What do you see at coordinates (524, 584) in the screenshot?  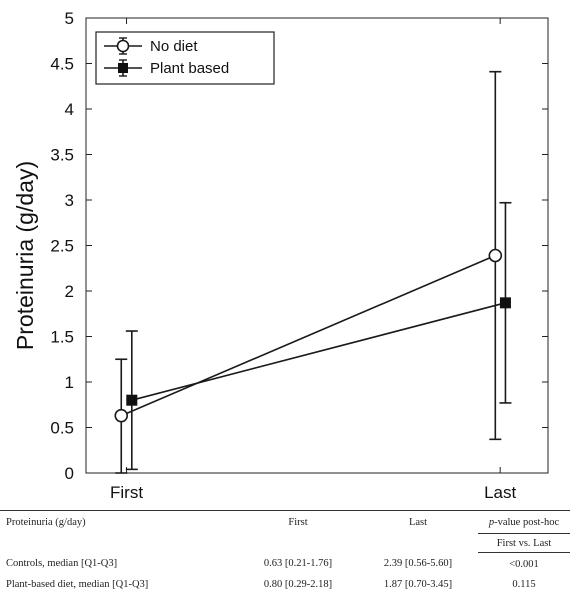 I see `row-pvalue: 0.115` at bounding box center [524, 584].